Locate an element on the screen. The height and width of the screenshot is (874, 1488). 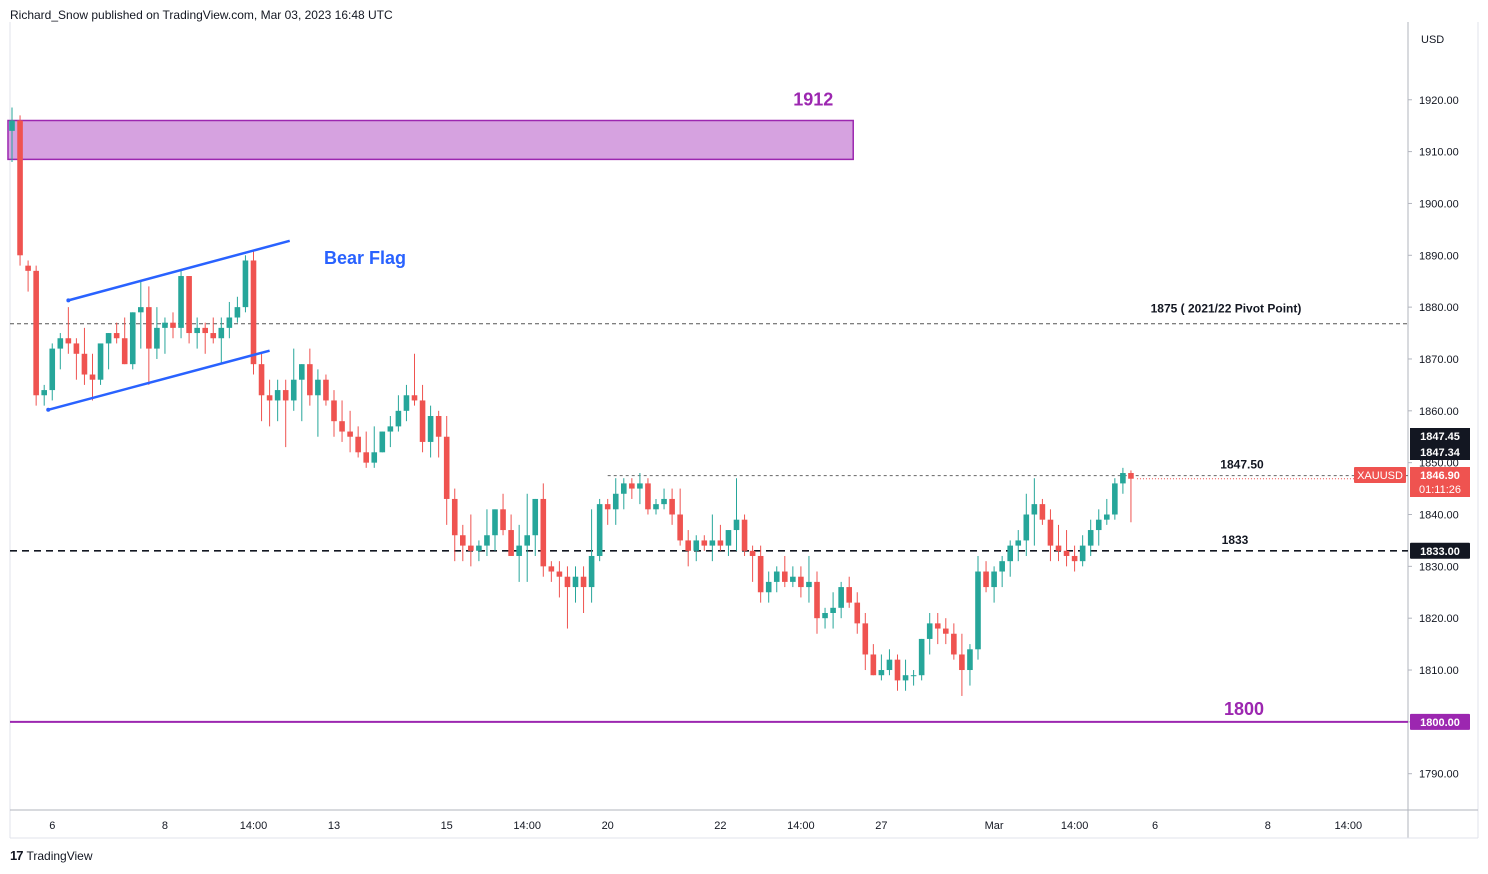
tradingview-brand: 17 TradingView is located at coordinates (51, 855).